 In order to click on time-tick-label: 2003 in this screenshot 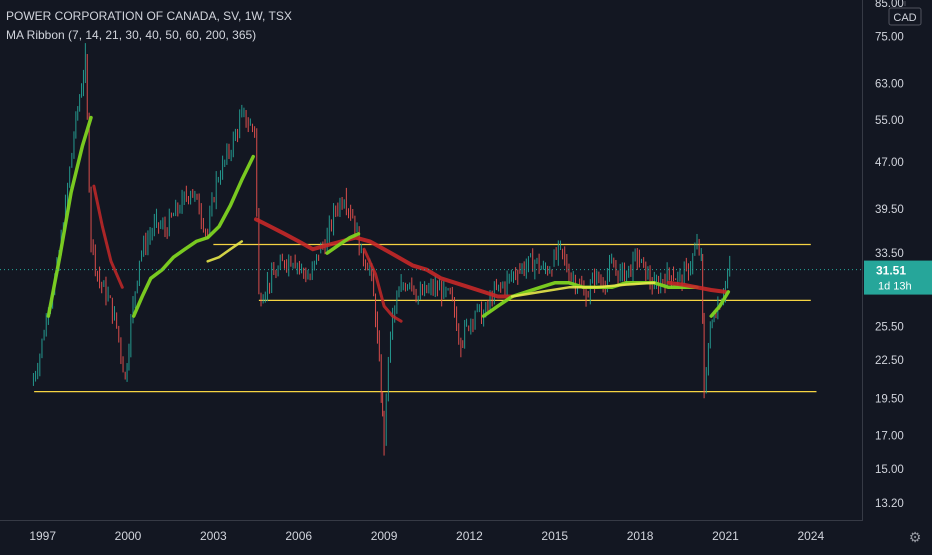, I will do `click(213, 536)`.